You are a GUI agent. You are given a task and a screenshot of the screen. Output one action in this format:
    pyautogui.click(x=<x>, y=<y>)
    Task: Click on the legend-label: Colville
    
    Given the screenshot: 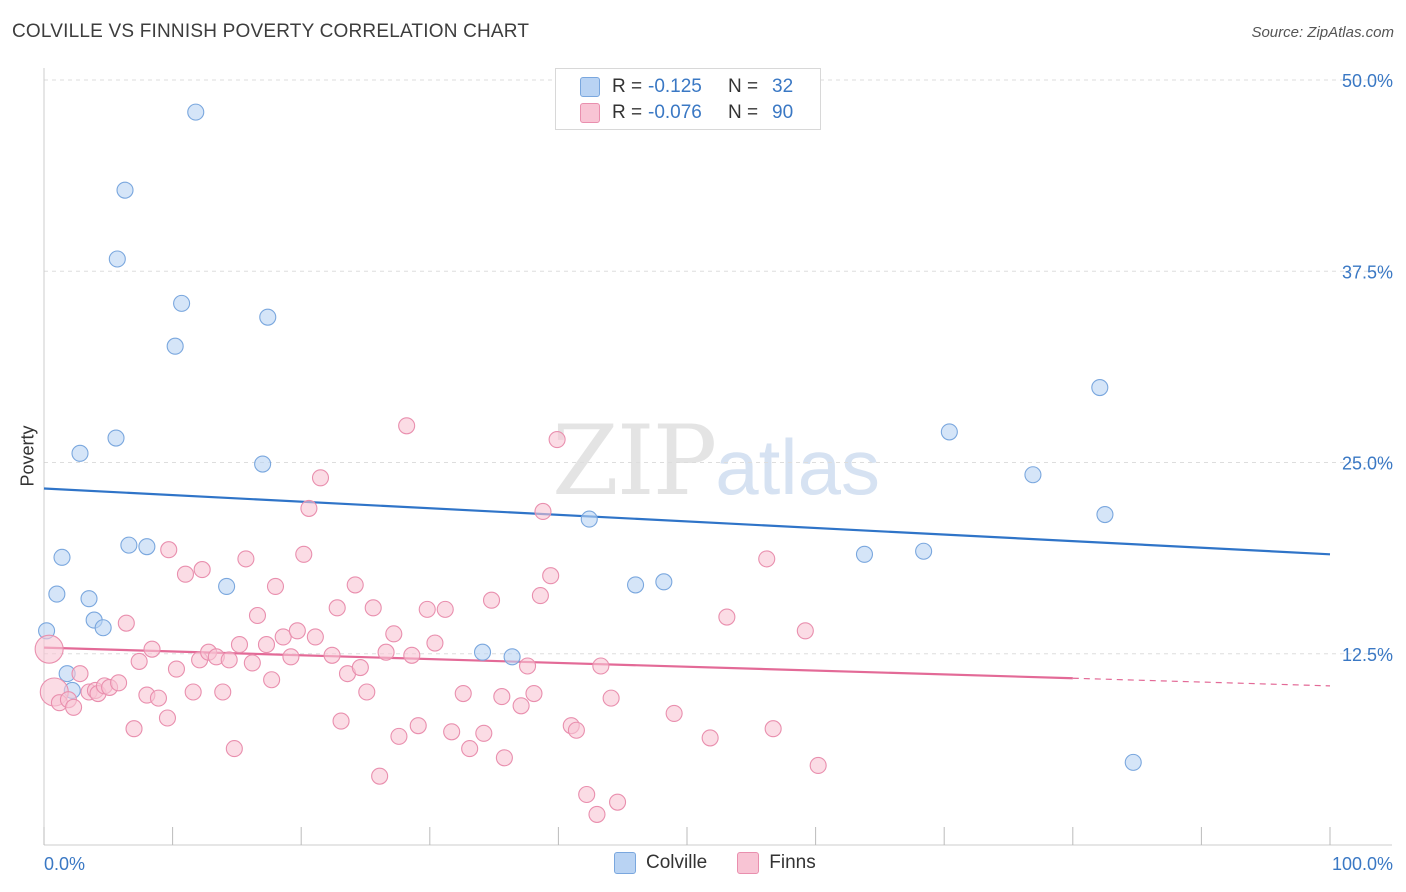 What is the action you would take?
    pyautogui.click(x=677, y=862)
    